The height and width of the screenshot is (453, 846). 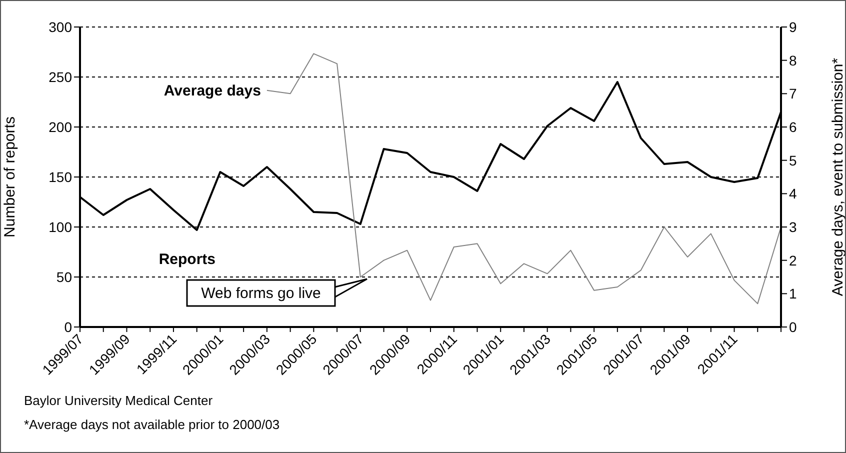 I want to click on y2-tick-label: 1, so click(x=793, y=294).